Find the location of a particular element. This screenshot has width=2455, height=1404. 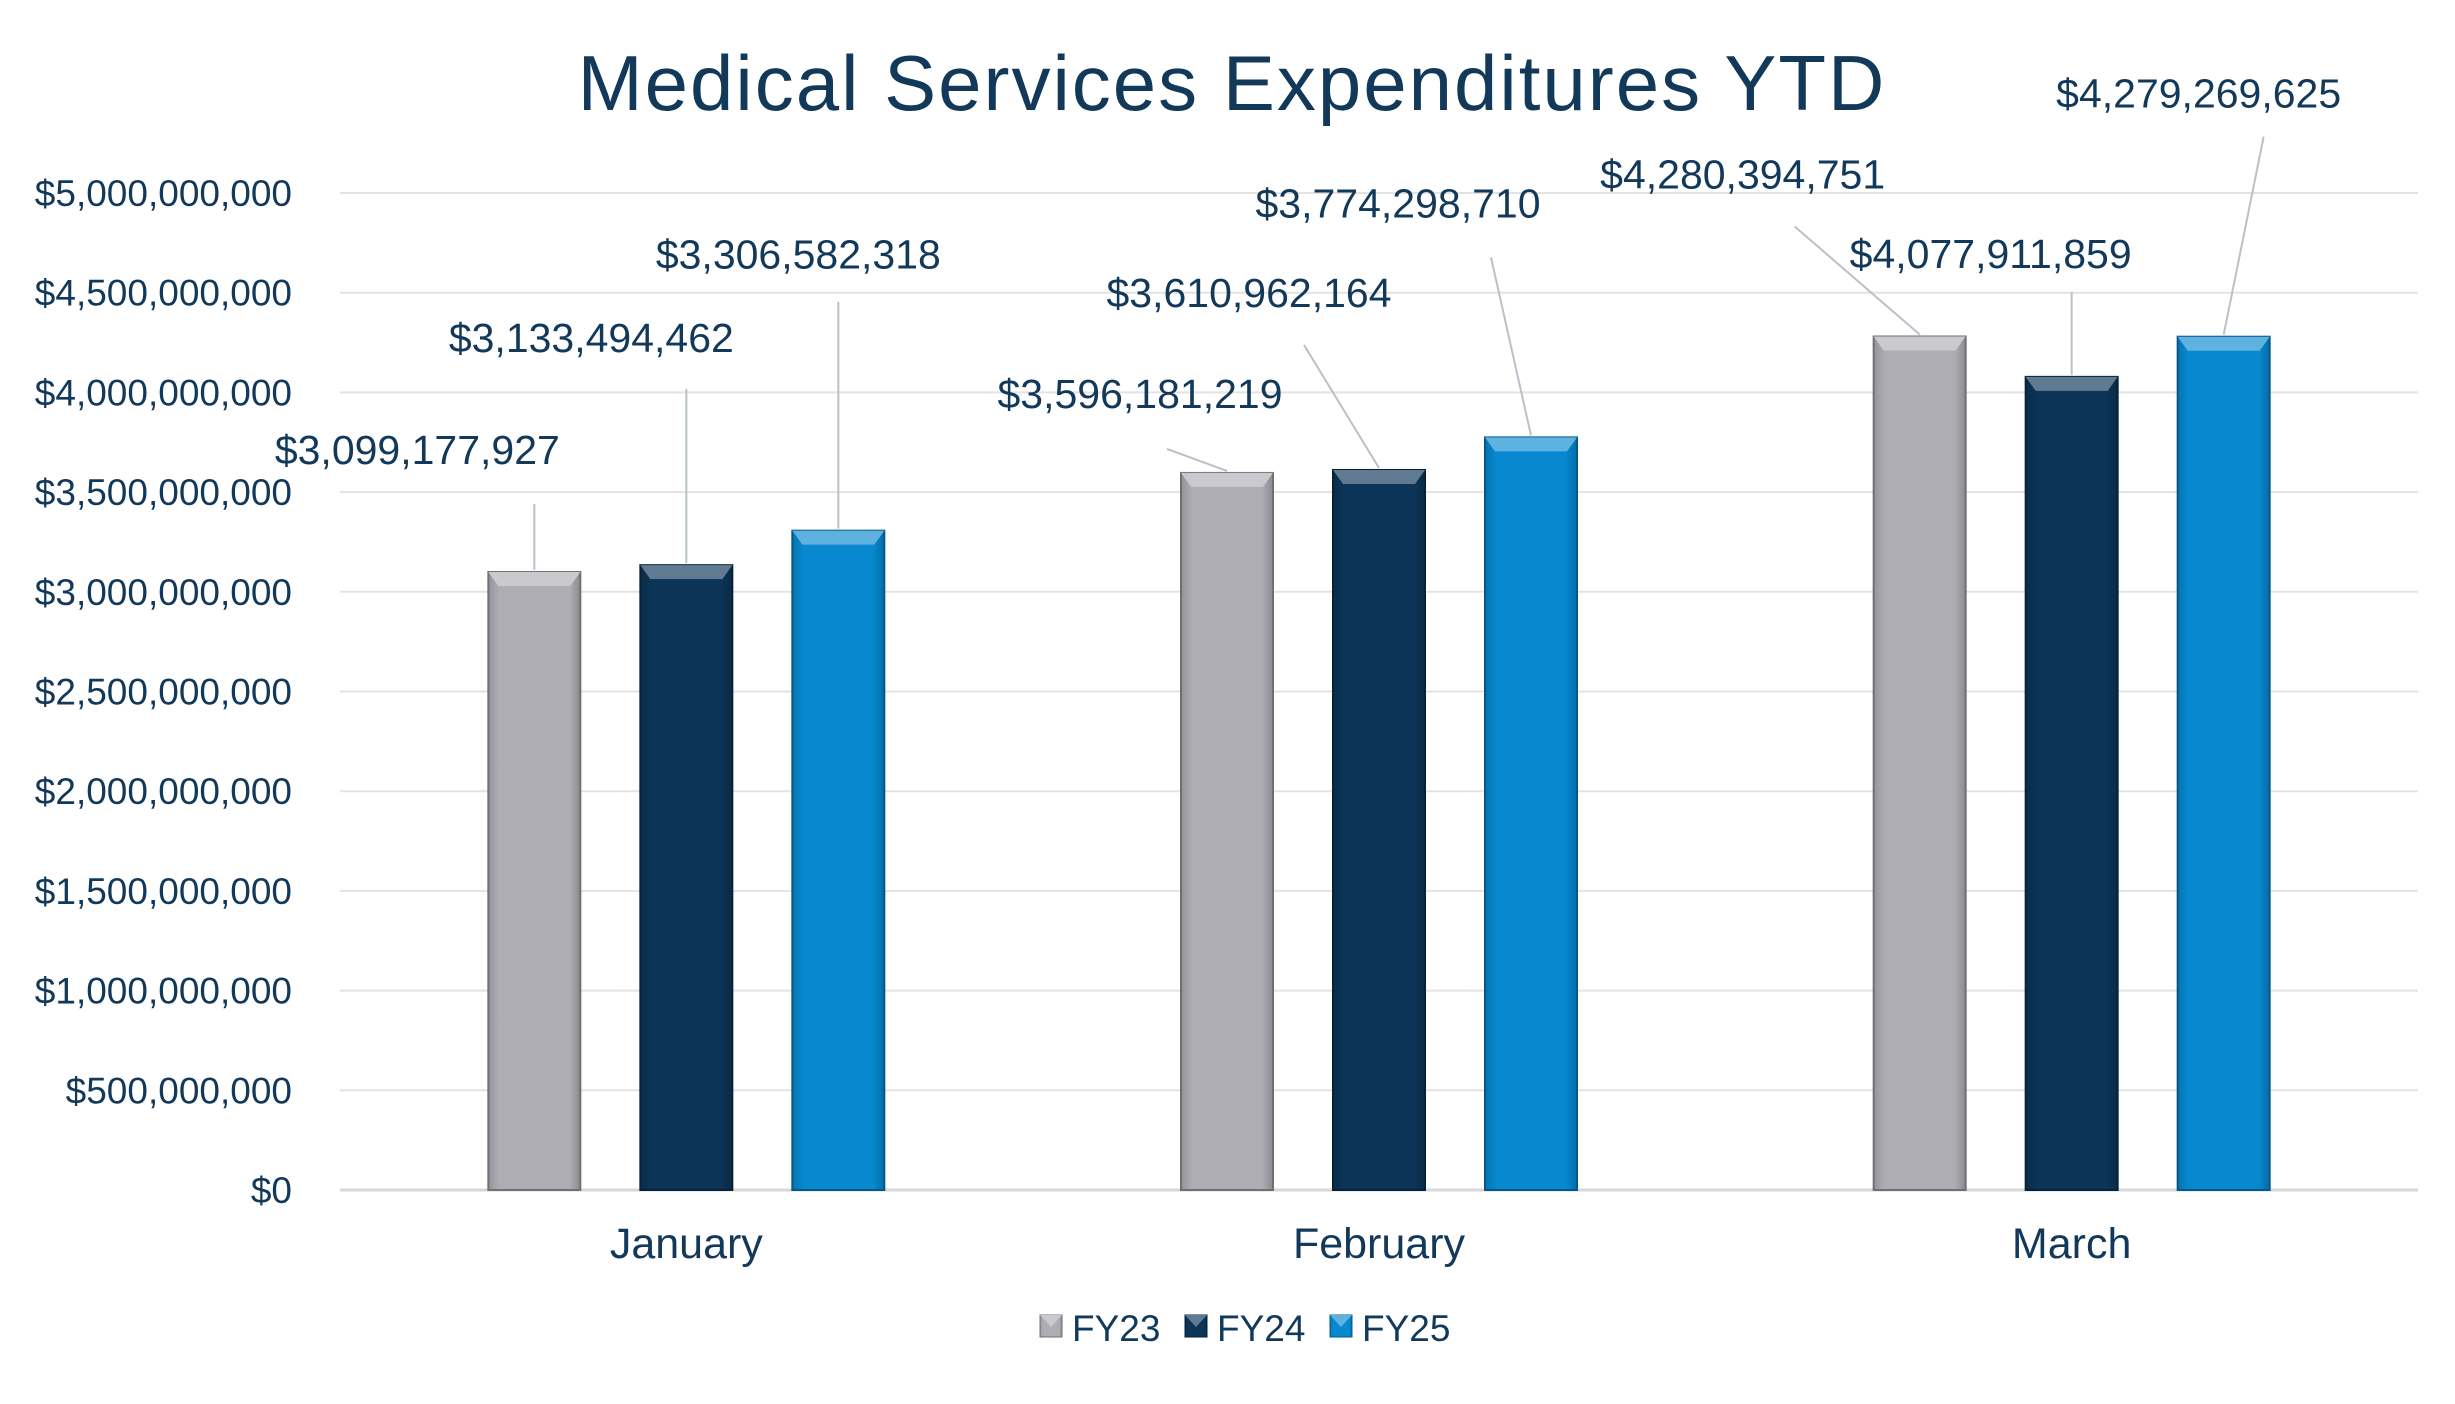

bar-fy25-february is located at coordinates (1531, 813).